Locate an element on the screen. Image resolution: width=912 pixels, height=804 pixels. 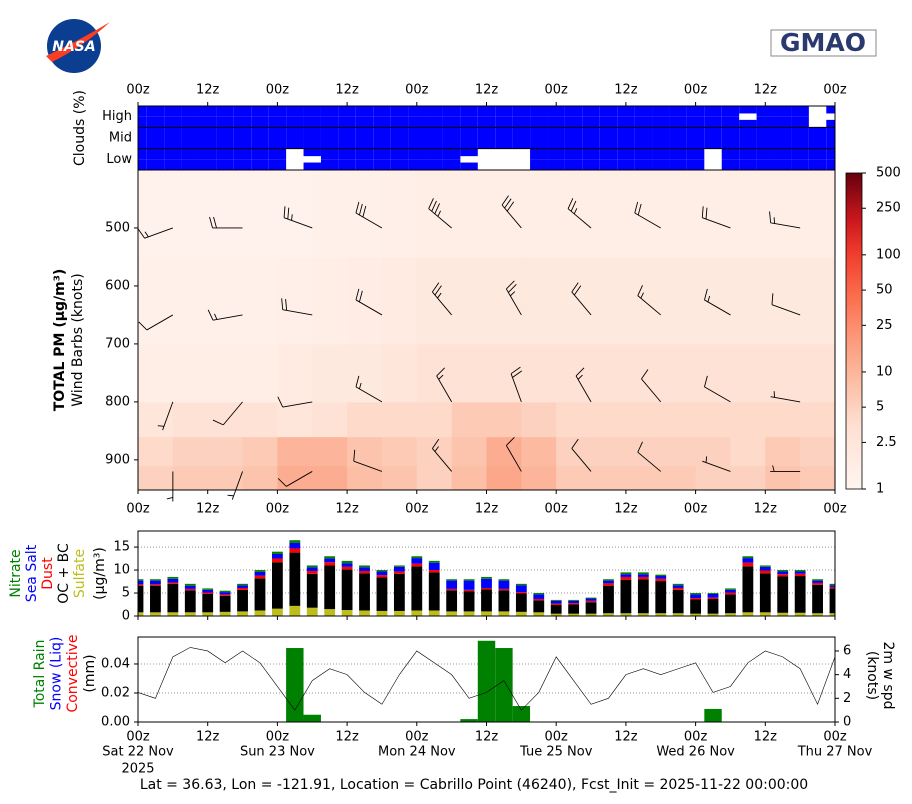
legend-label: Snow (Liq) is located at coordinates (57, 674).